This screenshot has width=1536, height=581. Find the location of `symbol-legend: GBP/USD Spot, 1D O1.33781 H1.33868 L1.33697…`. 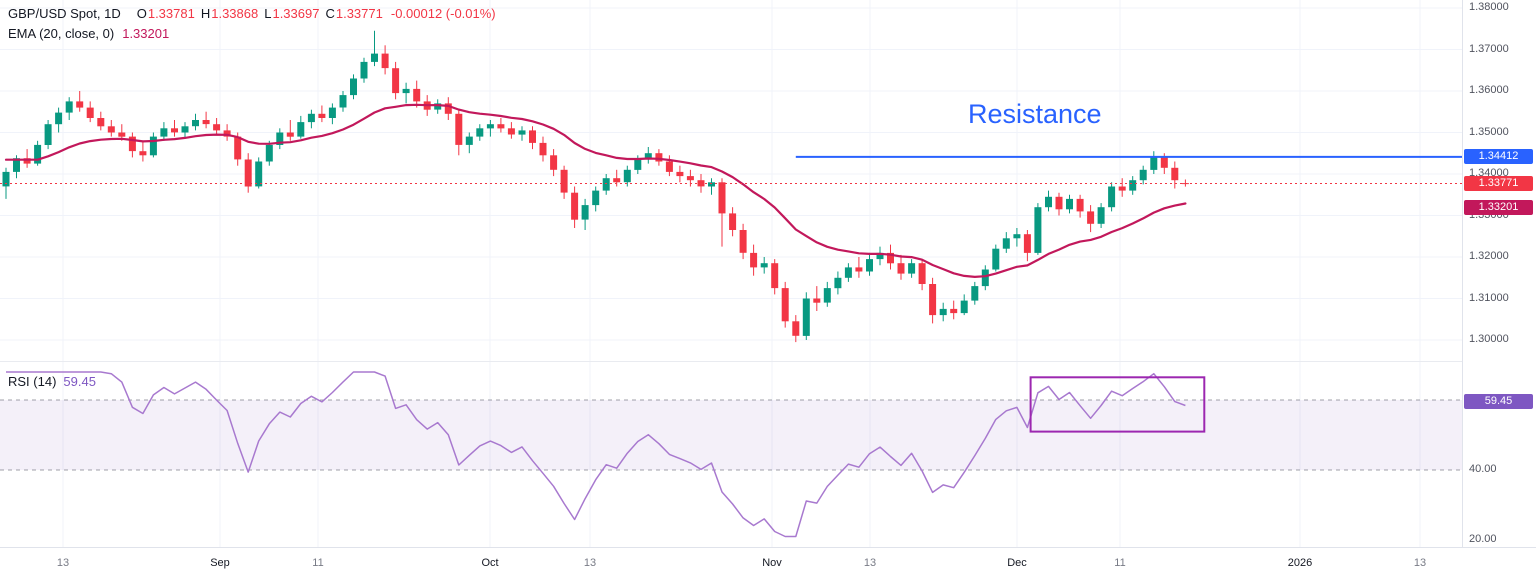

symbol-legend: GBP/USD Spot, 1D O1.33781 H1.33868 L1.33697… is located at coordinates (252, 26).